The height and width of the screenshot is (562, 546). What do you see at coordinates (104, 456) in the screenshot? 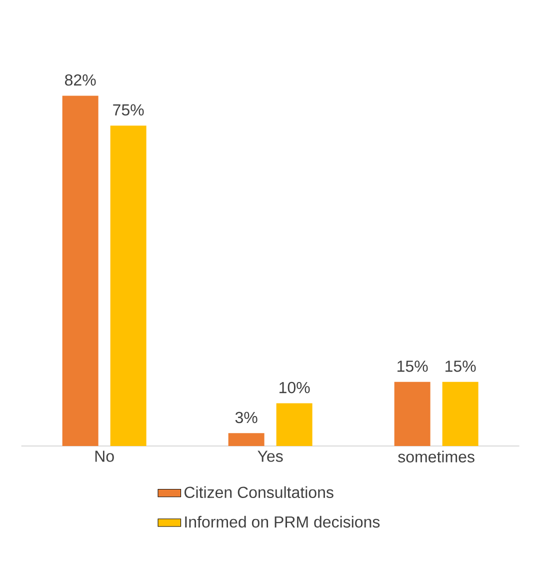
I see `x-tick-label: No` at bounding box center [104, 456].